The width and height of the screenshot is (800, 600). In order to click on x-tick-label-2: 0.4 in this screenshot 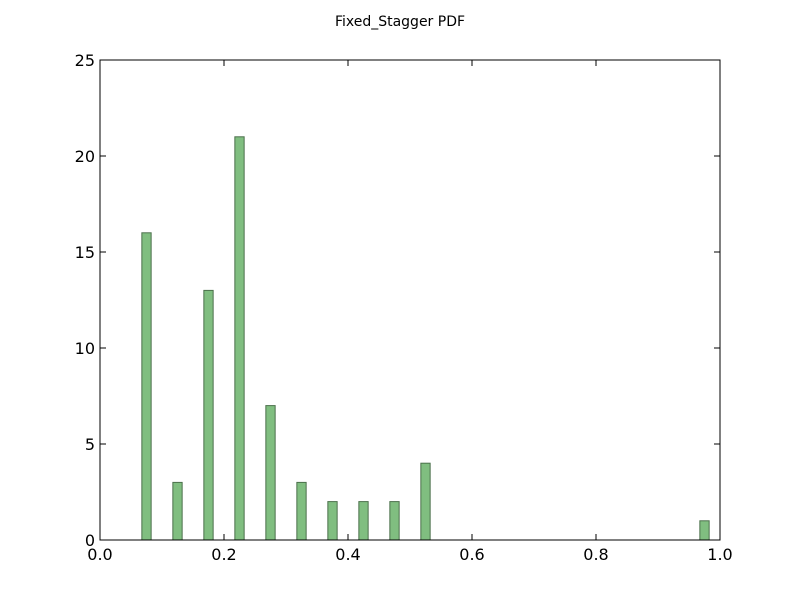, I will do `click(347, 554)`.